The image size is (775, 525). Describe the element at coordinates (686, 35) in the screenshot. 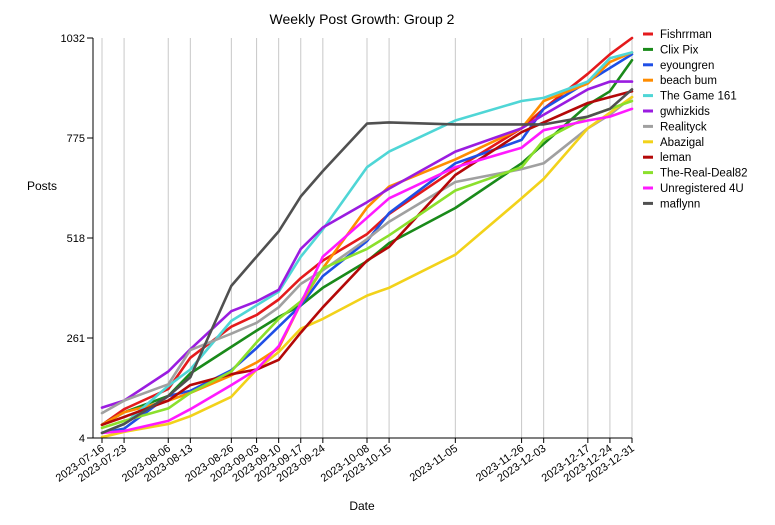

I see `legend-label: Fishrrman` at that location.